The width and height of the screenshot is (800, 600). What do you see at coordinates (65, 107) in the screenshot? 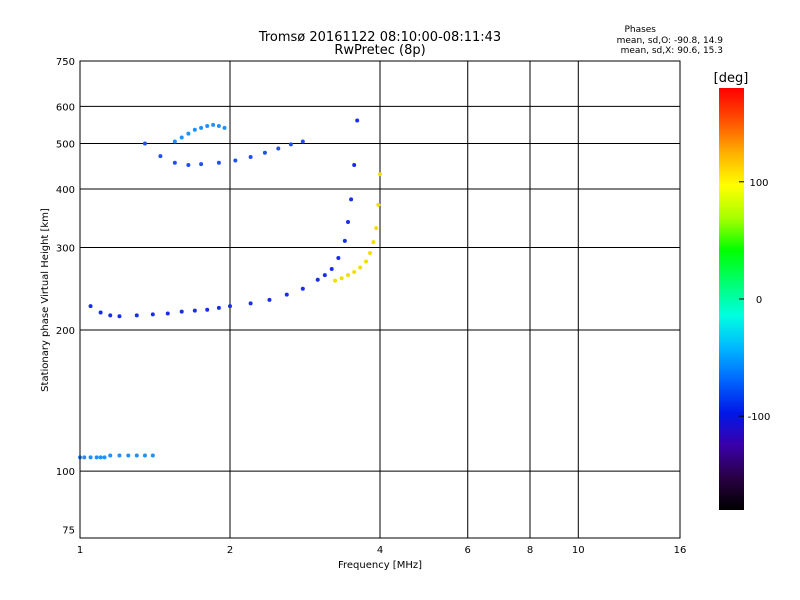
I see `y-tick-label: 600` at bounding box center [65, 107].